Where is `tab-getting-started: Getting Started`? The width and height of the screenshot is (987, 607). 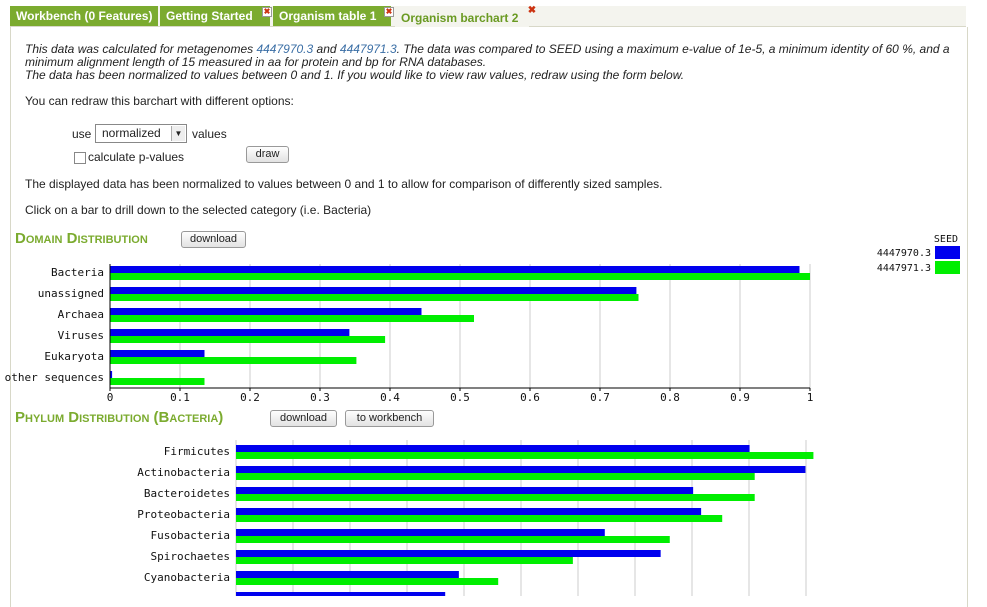
tab-getting-started: Getting Started is located at coordinates (215, 16).